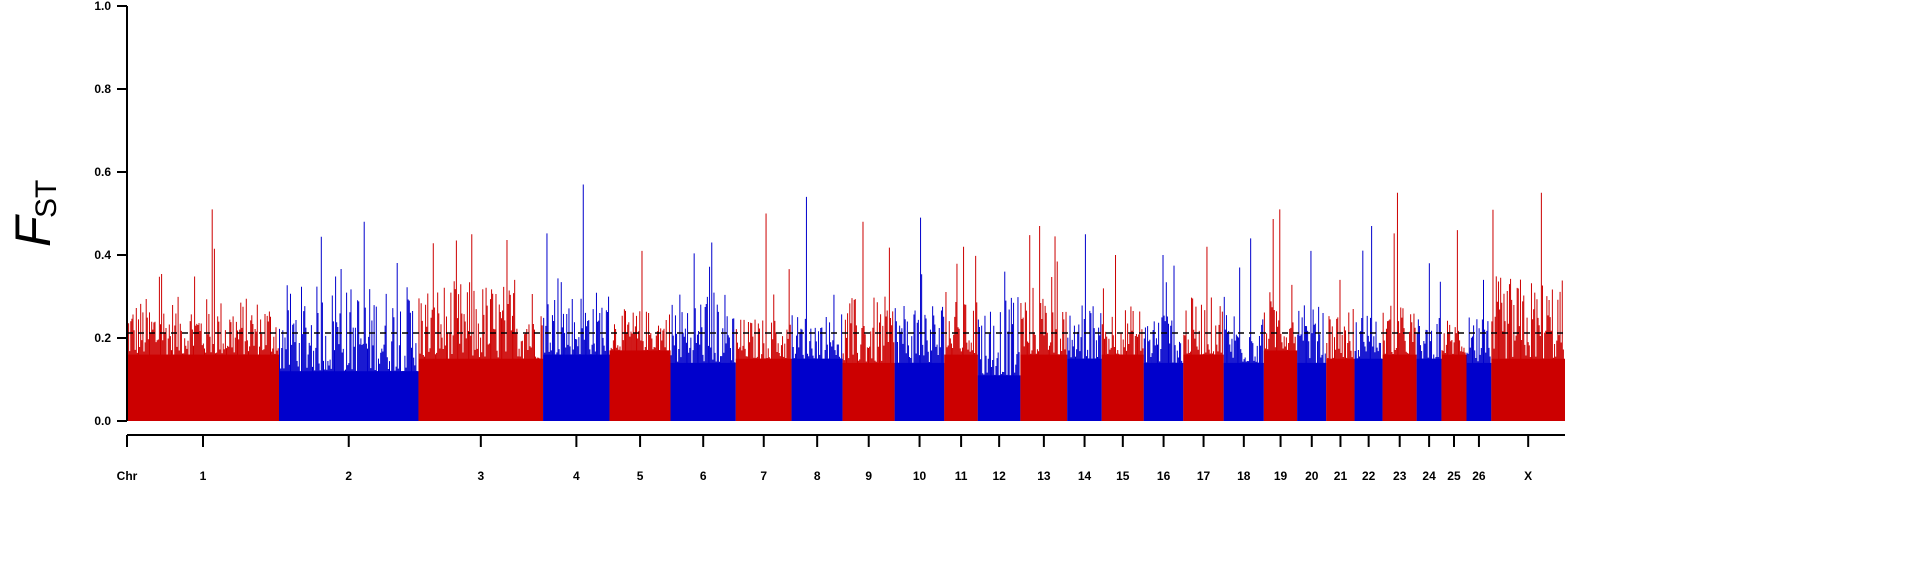  Describe the element at coordinates (1164, 476) in the screenshot. I see `x-tick-label-16: 16` at that location.